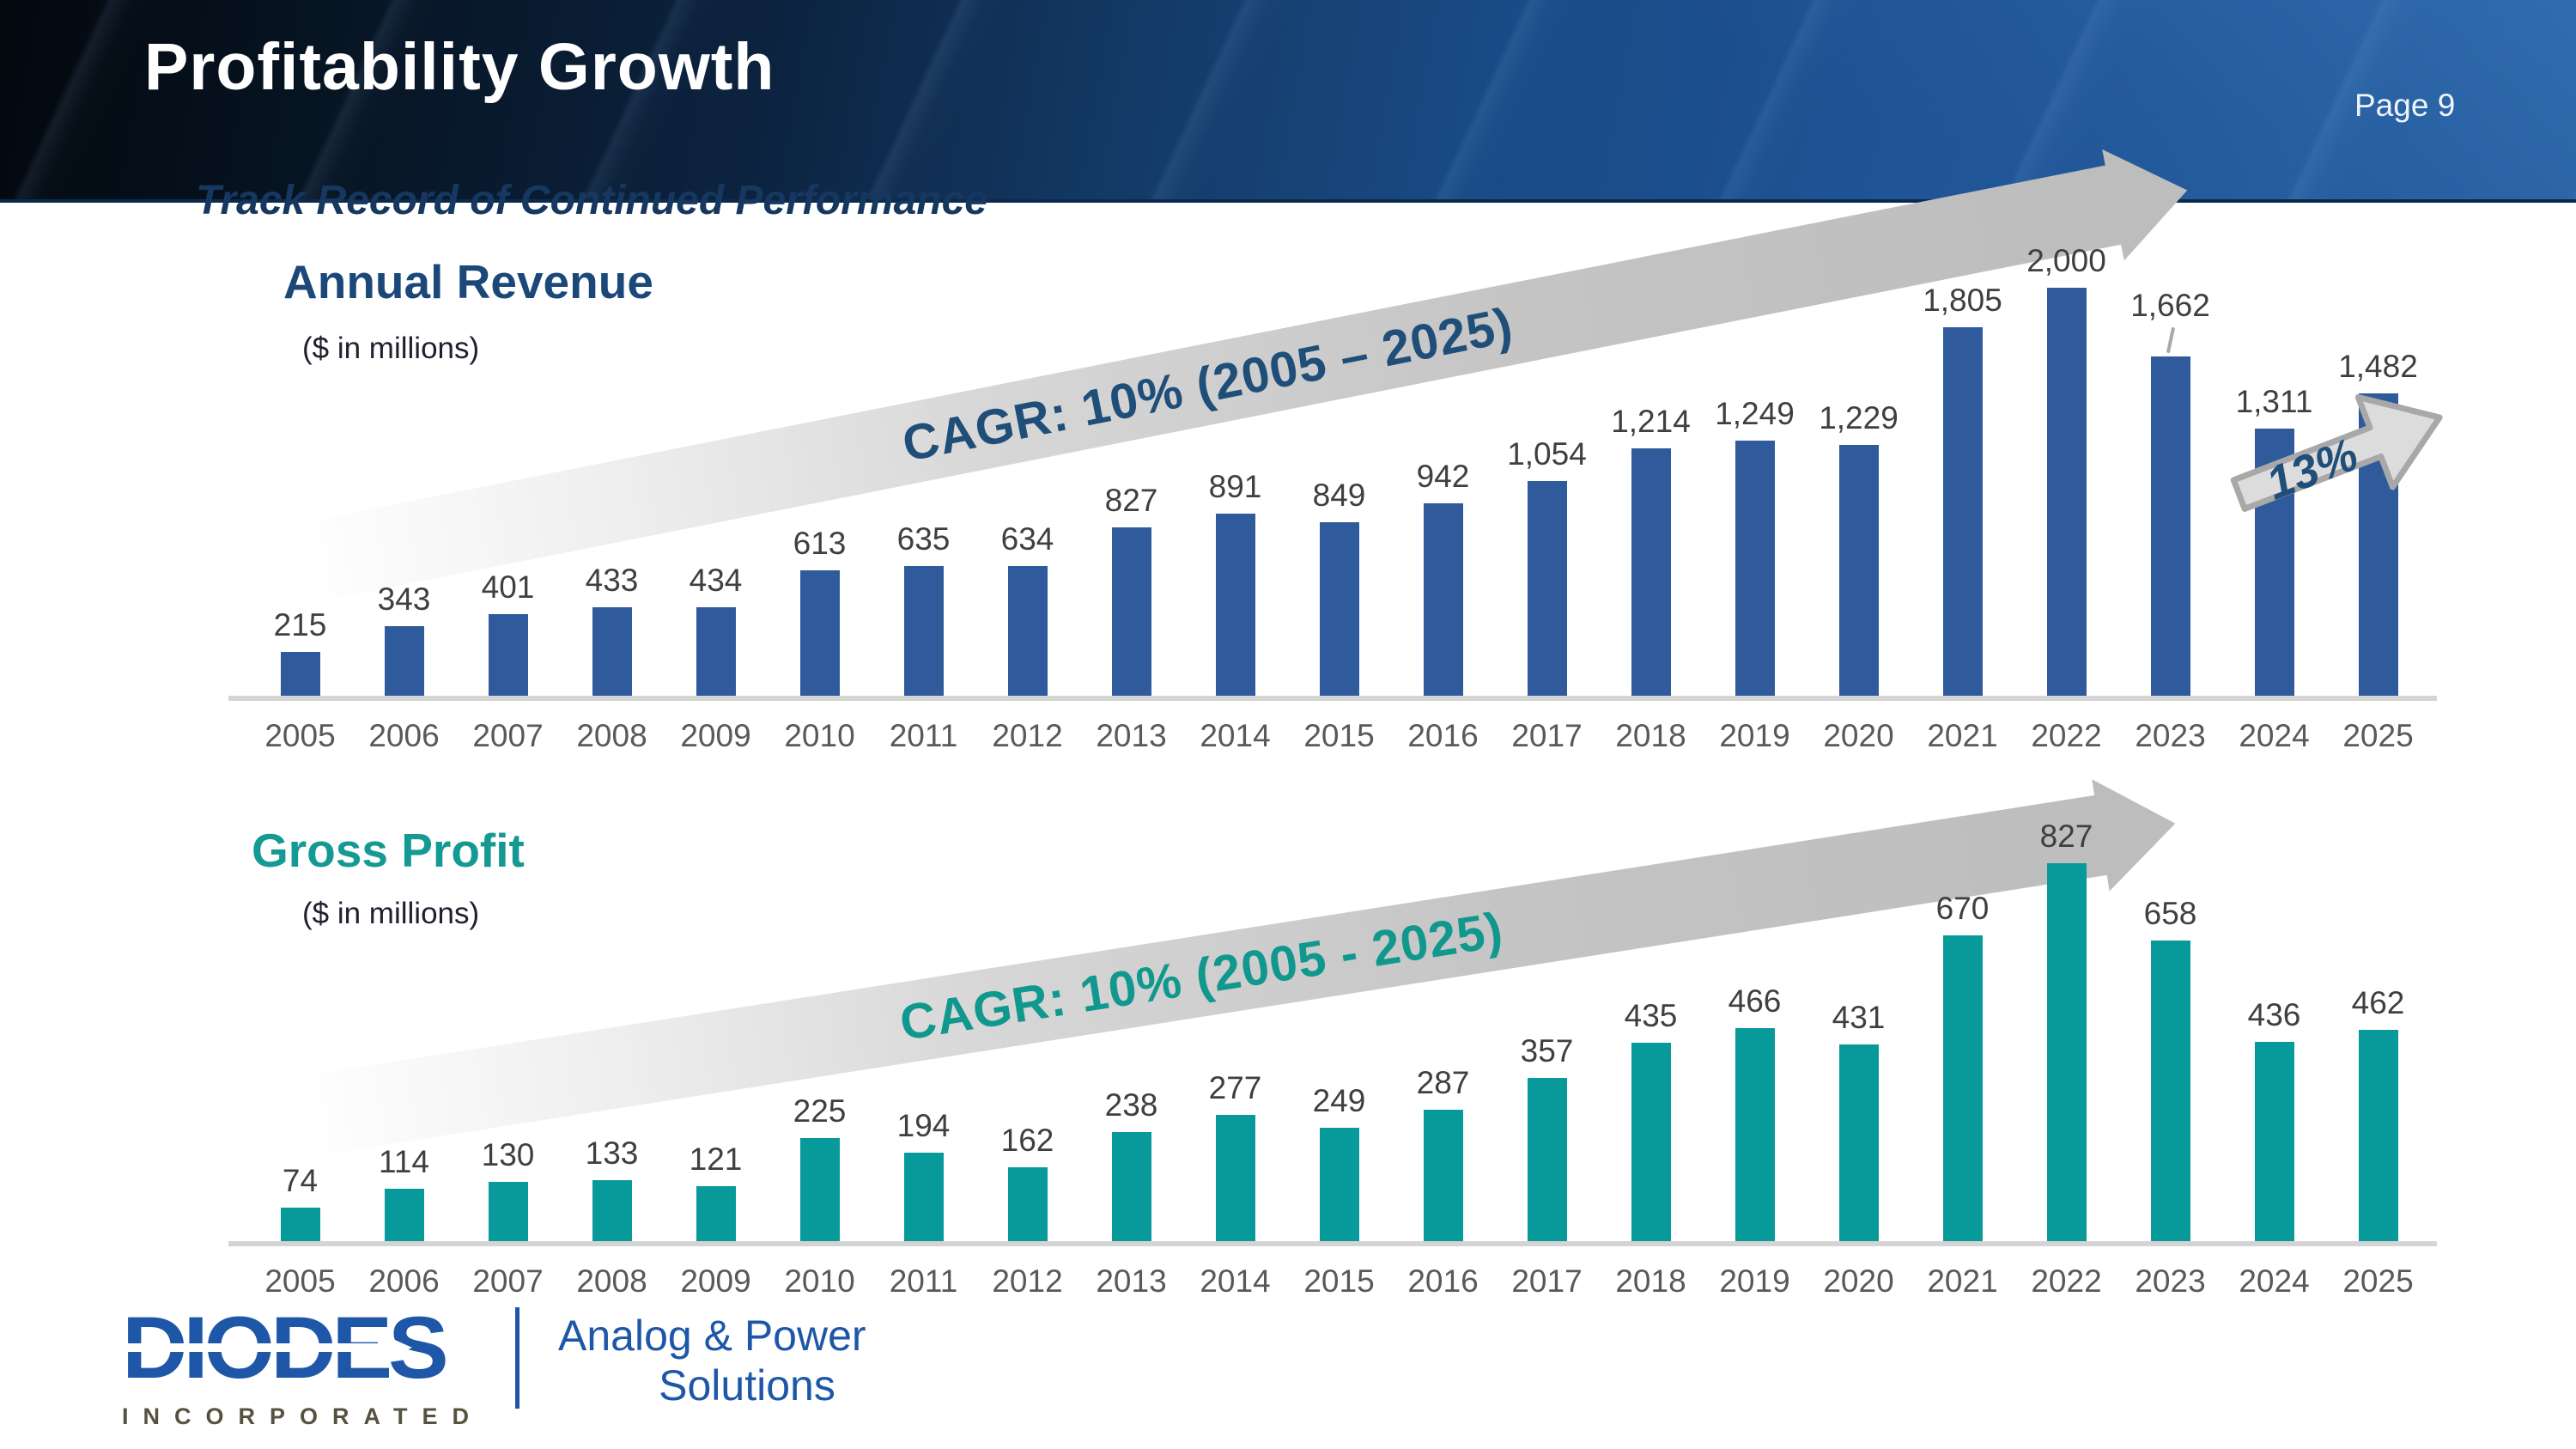  Describe the element at coordinates (924, 735) in the screenshot. I see `year-label: 2011` at that location.